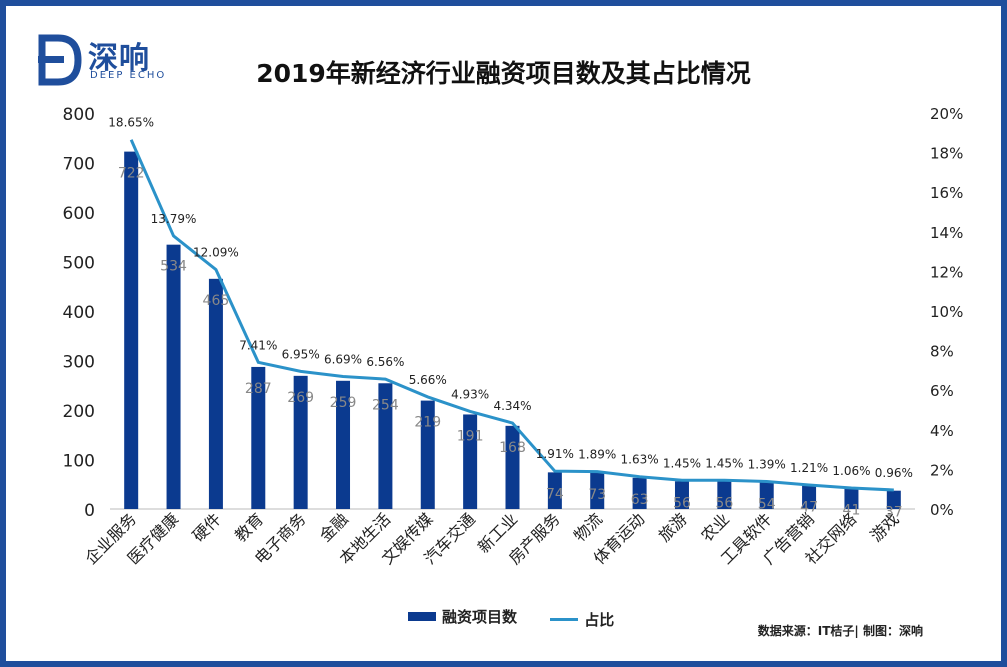 This screenshot has width=1007, height=667. Describe the element at coordinates (582, 619) in the screenshot. I see `legend-item-line: 占比` at that location.